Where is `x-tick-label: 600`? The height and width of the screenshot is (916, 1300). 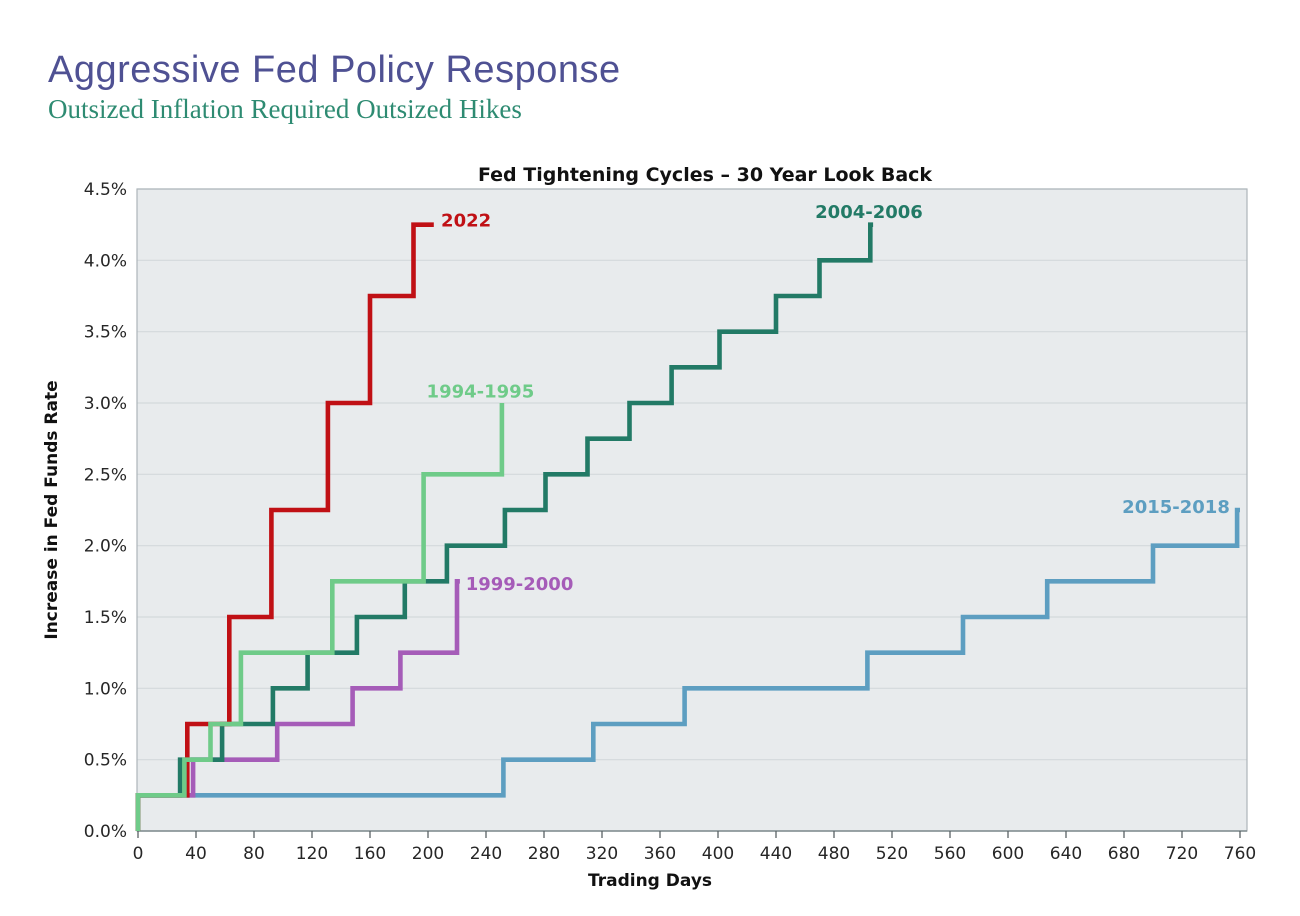
x-tick-label: 600 is located at coordinates (1008, 854).